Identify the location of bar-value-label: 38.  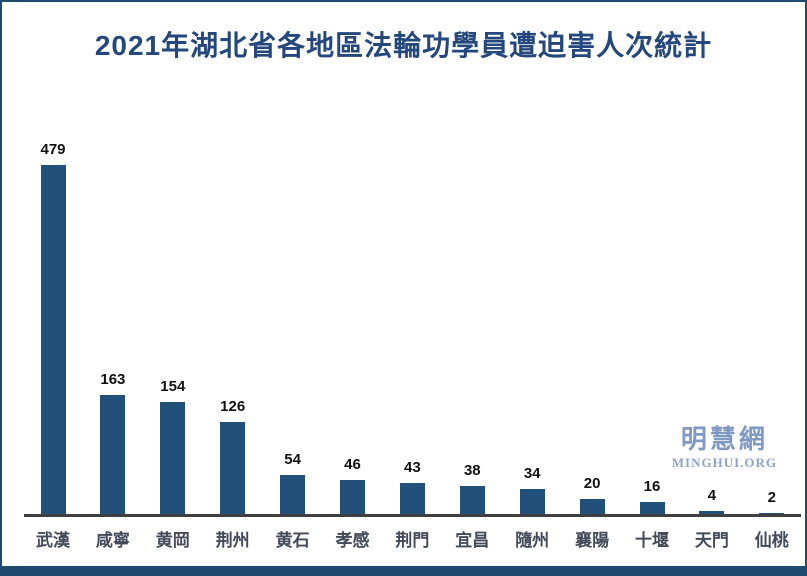
(472, 471).